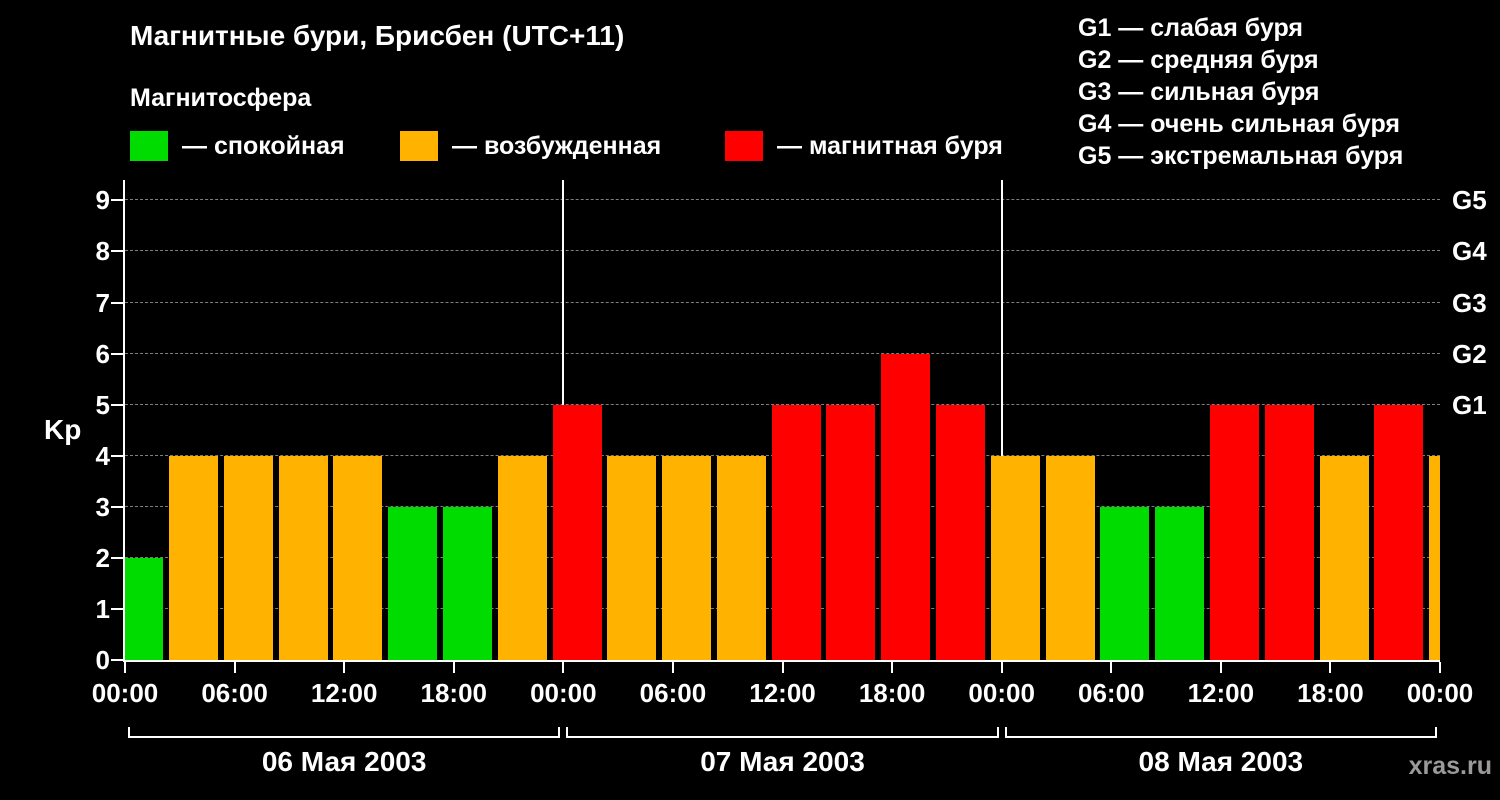 This screenshot has height=800, width=1500. What do you see at coordinates (102, 557) in the screenshot?
I see `y-tick-label: 2` at bounding box center [102, 557].